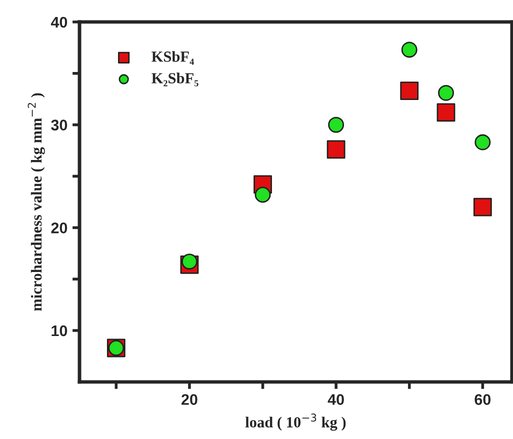 The width and height of the screenshot is (513, 439). What do you see at coordinates (295, 422) in the screenshot?
I see `x-axis-title: load ( 10$^{−3}$ kg )` at bounding box center [295, 422].